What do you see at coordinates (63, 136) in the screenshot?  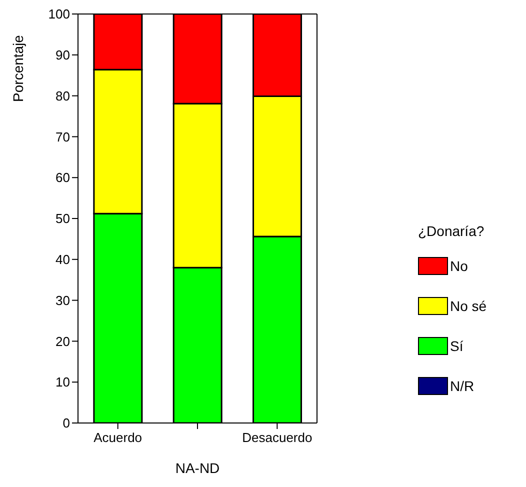 I see `y-tick-label: 70` at bounding box center [63, 136].